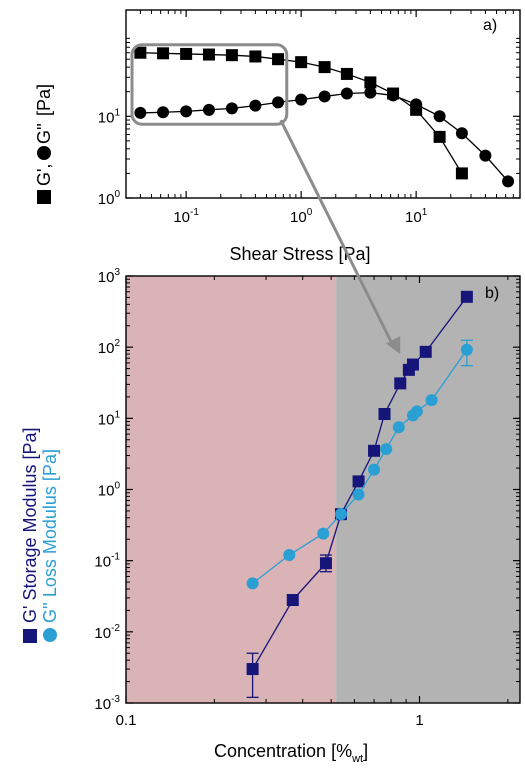 Image resolution: width=525 pixels, height=770 pixels. Describe the element at coordinates (419, 720) in the screenshot. I see `x-tick-label: 1` at that location.